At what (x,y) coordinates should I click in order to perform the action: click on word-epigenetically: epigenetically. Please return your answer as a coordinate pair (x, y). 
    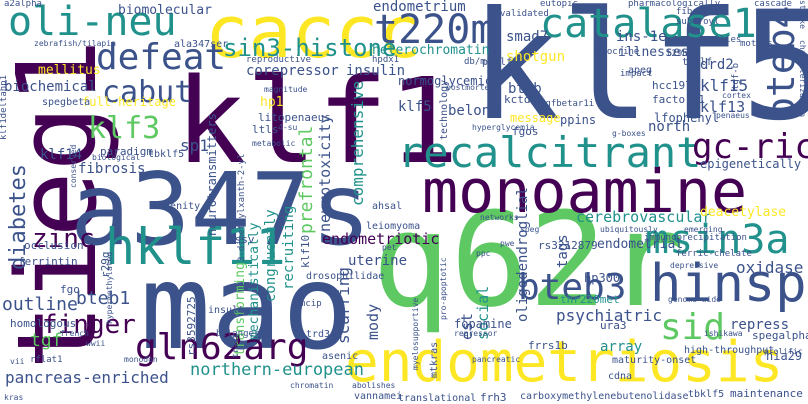
    Looking at the image, I should click on (751, 164).